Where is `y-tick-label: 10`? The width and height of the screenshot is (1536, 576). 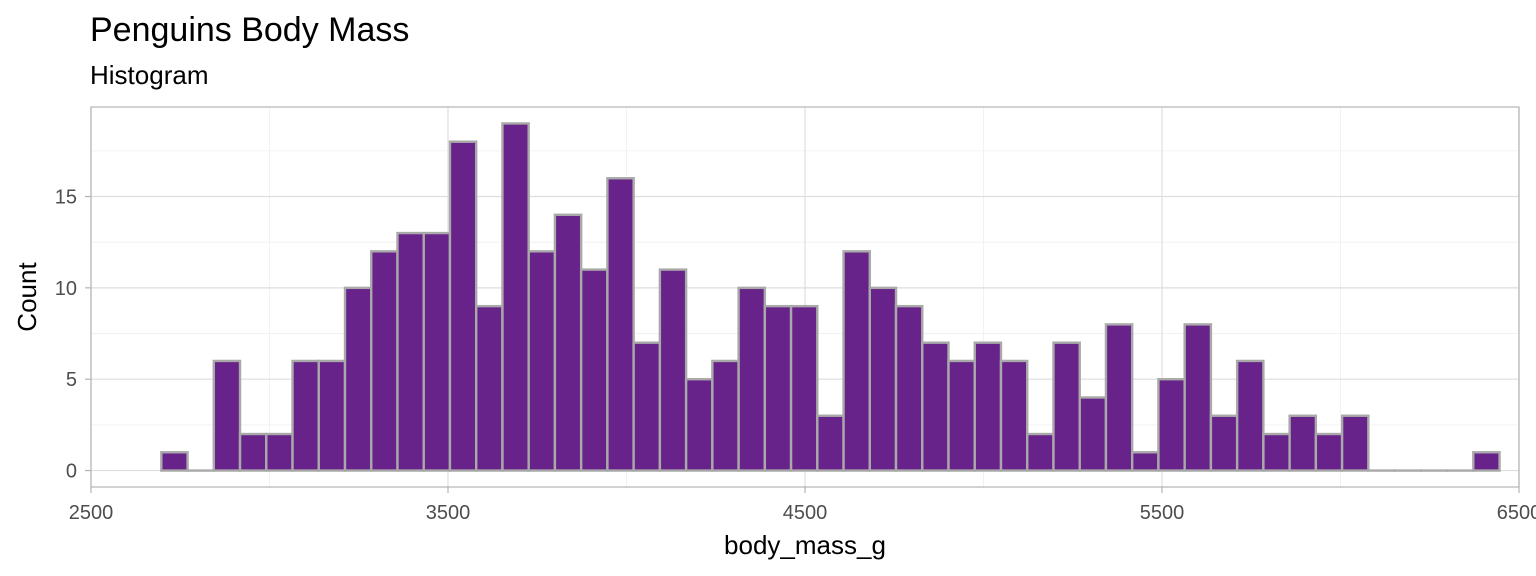
y-tick-label: 10 is located at coordinates (66, 289).